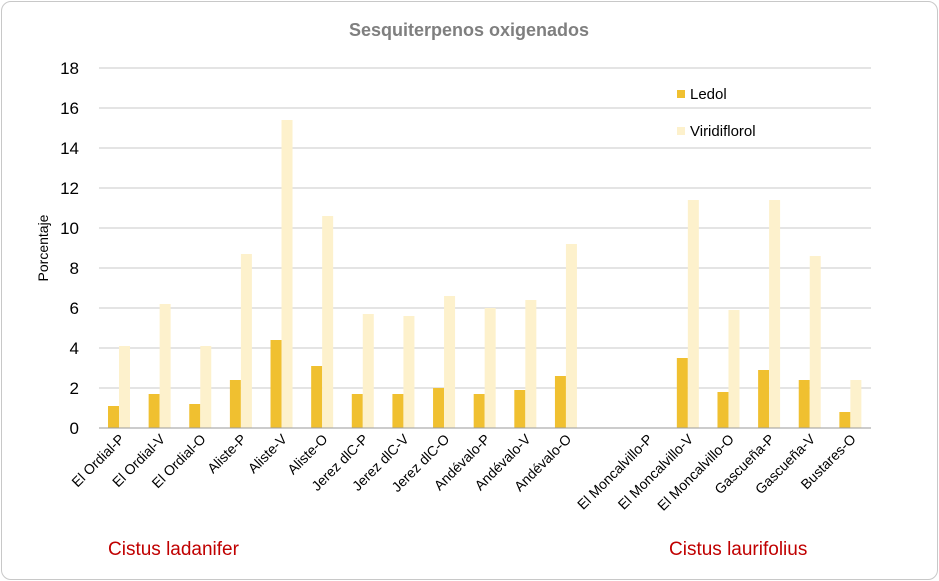 The width and height of the screenshot is (939, 581). Describe the element at coordinates (268, 453) in the screenshot. I see `x-tick-label: Aliste-V` at that location.